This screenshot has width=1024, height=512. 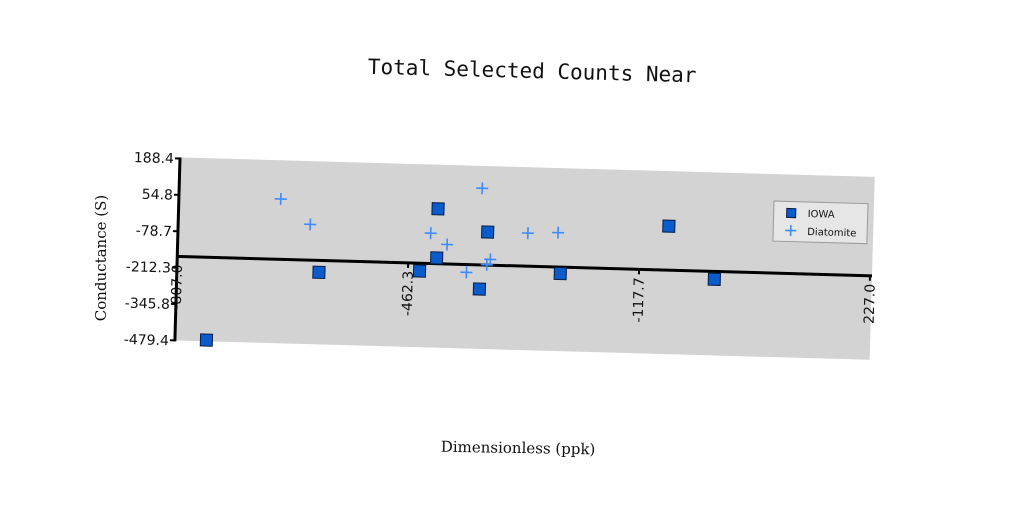 What do you see at coordinates (158, 195) in the screenshot?
I see `y-tick-label: 54.8` at bounding box center [158, 195].